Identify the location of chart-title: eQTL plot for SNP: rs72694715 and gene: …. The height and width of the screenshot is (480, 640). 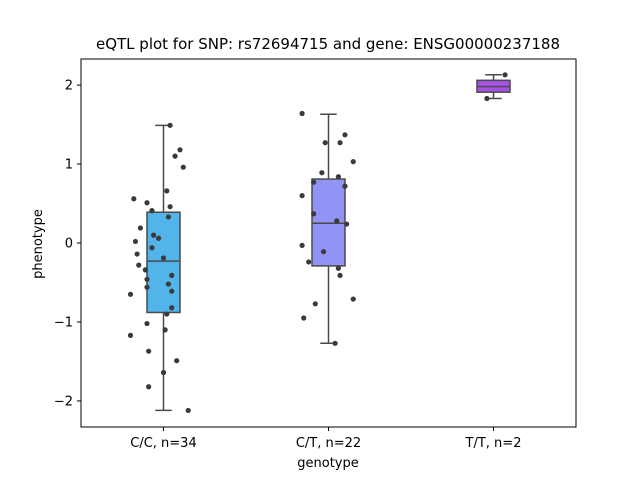
(328, 44).